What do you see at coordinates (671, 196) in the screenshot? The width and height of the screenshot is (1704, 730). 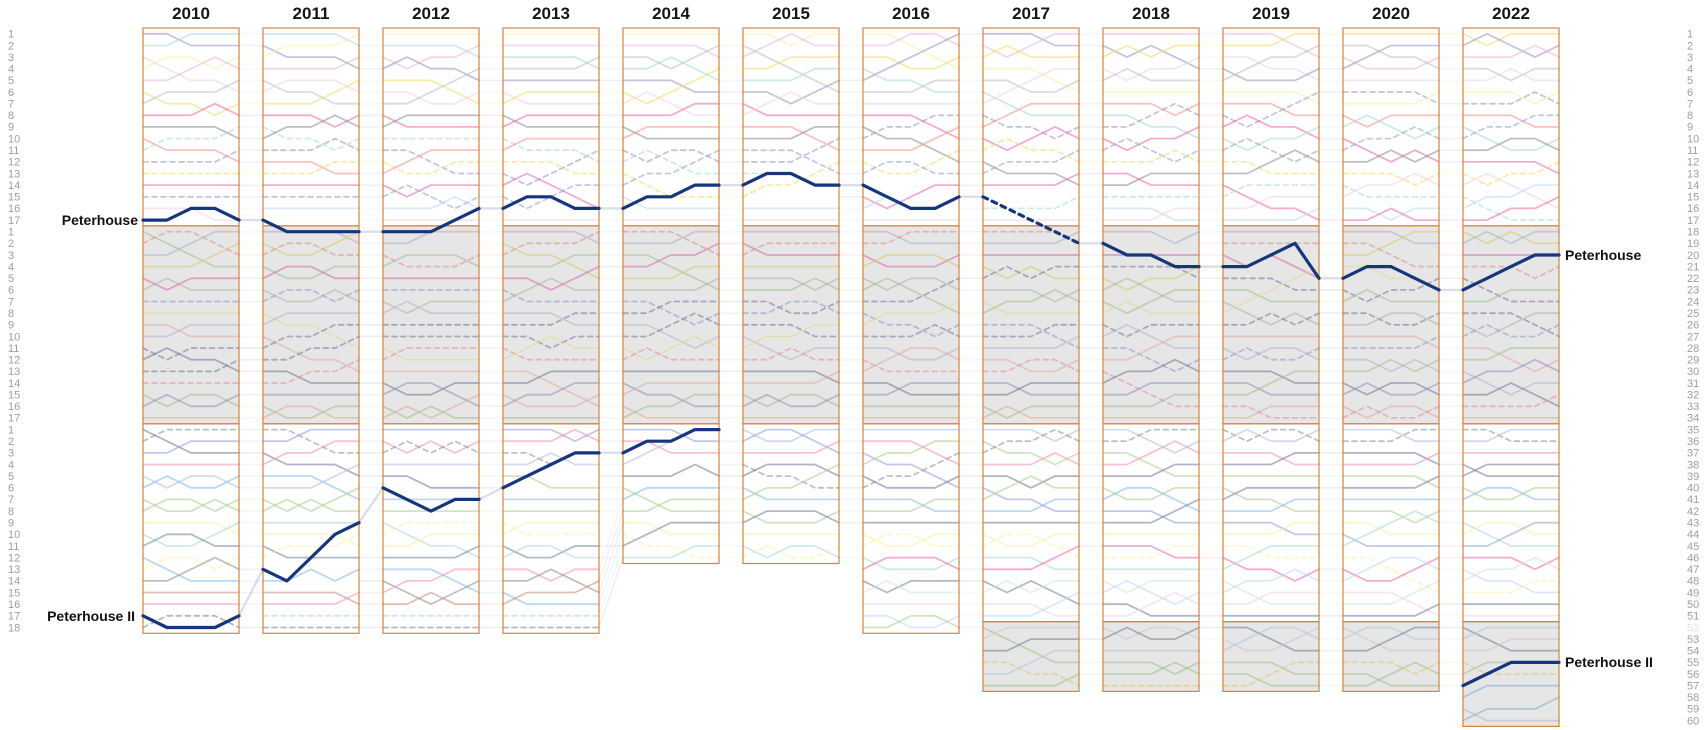 I see `peterhouse-line-2014` at bounding box center [671, 196].